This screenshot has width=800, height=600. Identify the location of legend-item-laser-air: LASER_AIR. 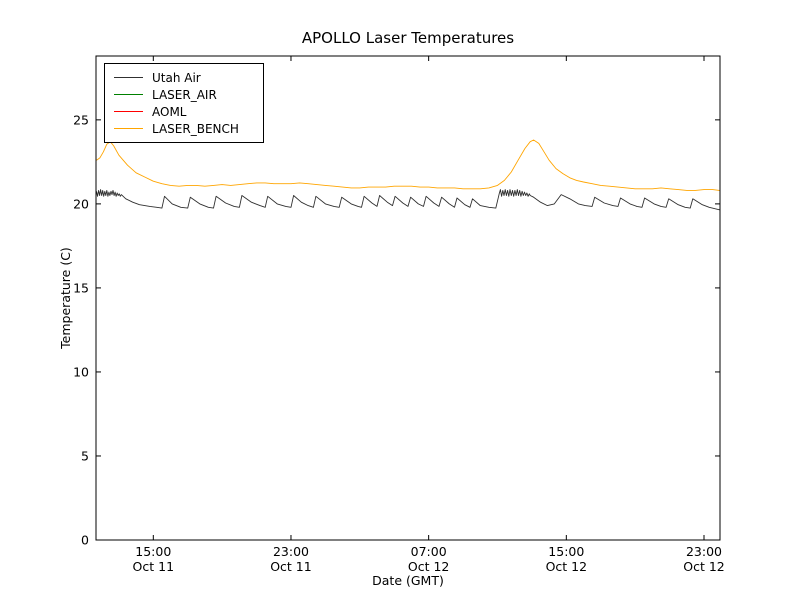
(176, 94).